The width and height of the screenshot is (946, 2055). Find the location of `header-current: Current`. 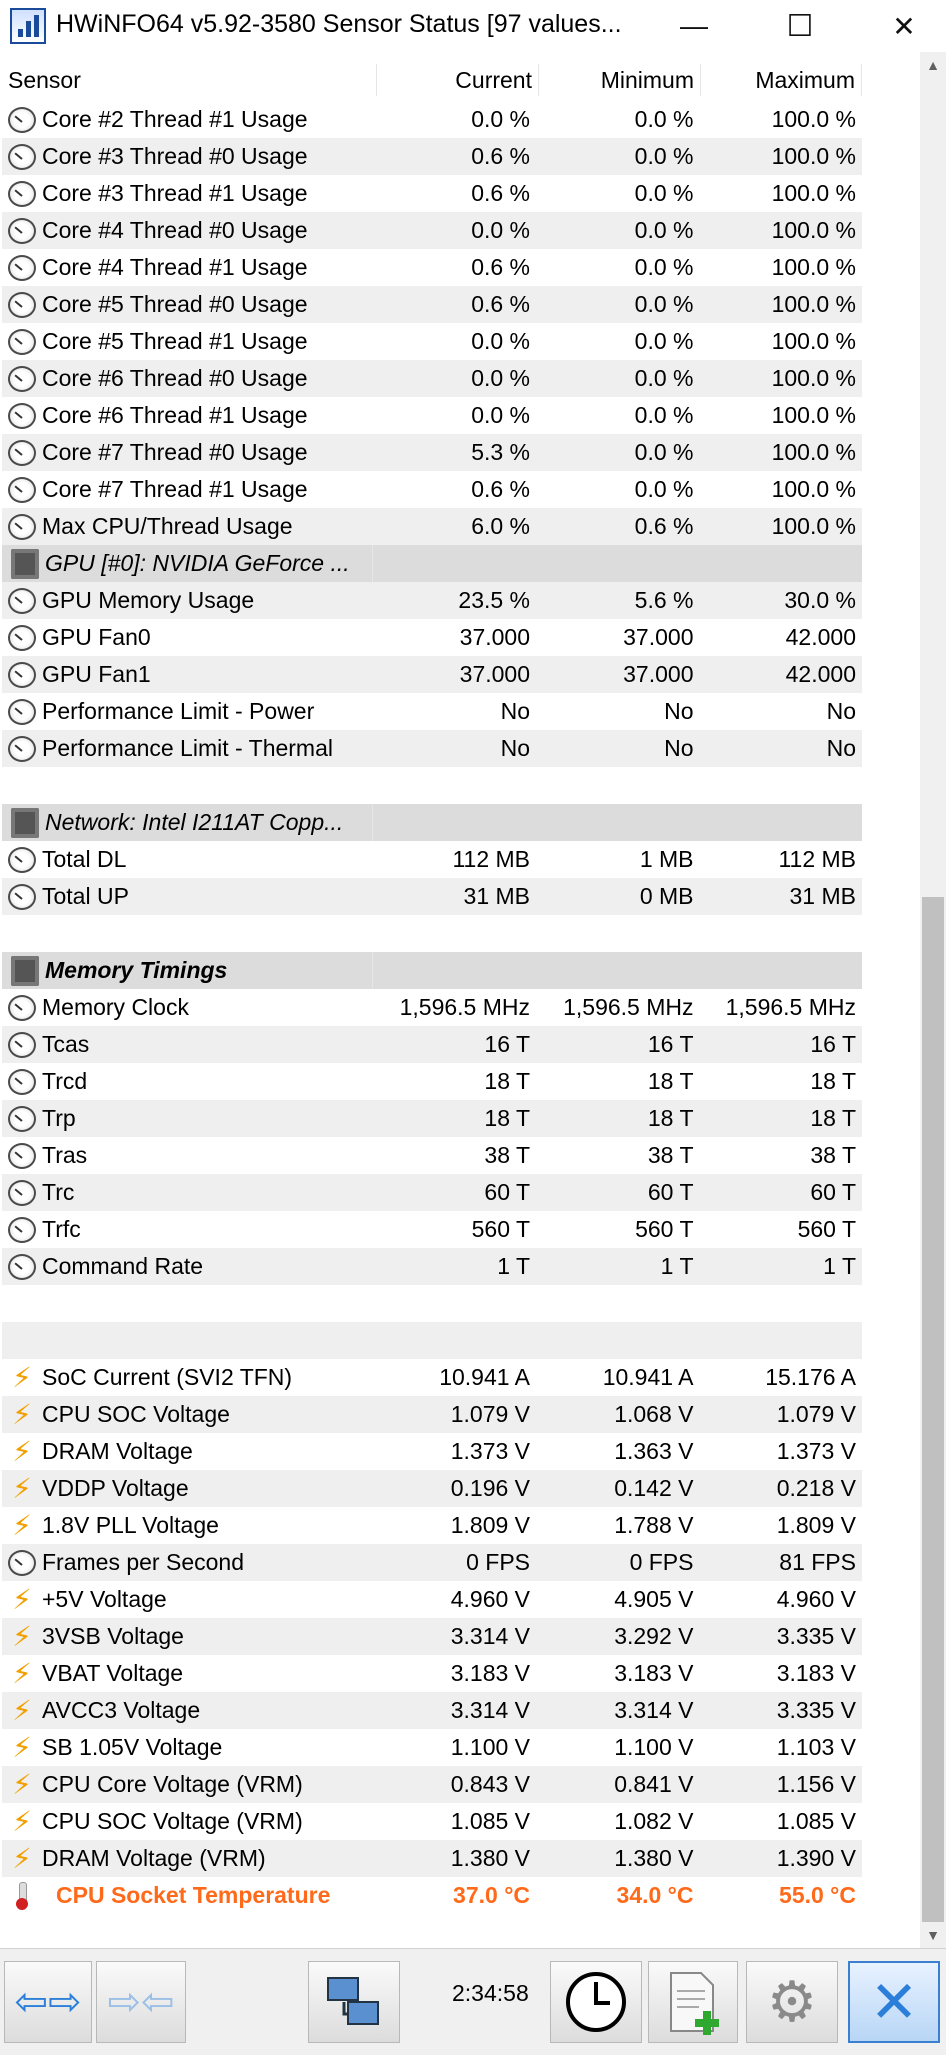

header-current: Current is located at coordinates (458, 80).